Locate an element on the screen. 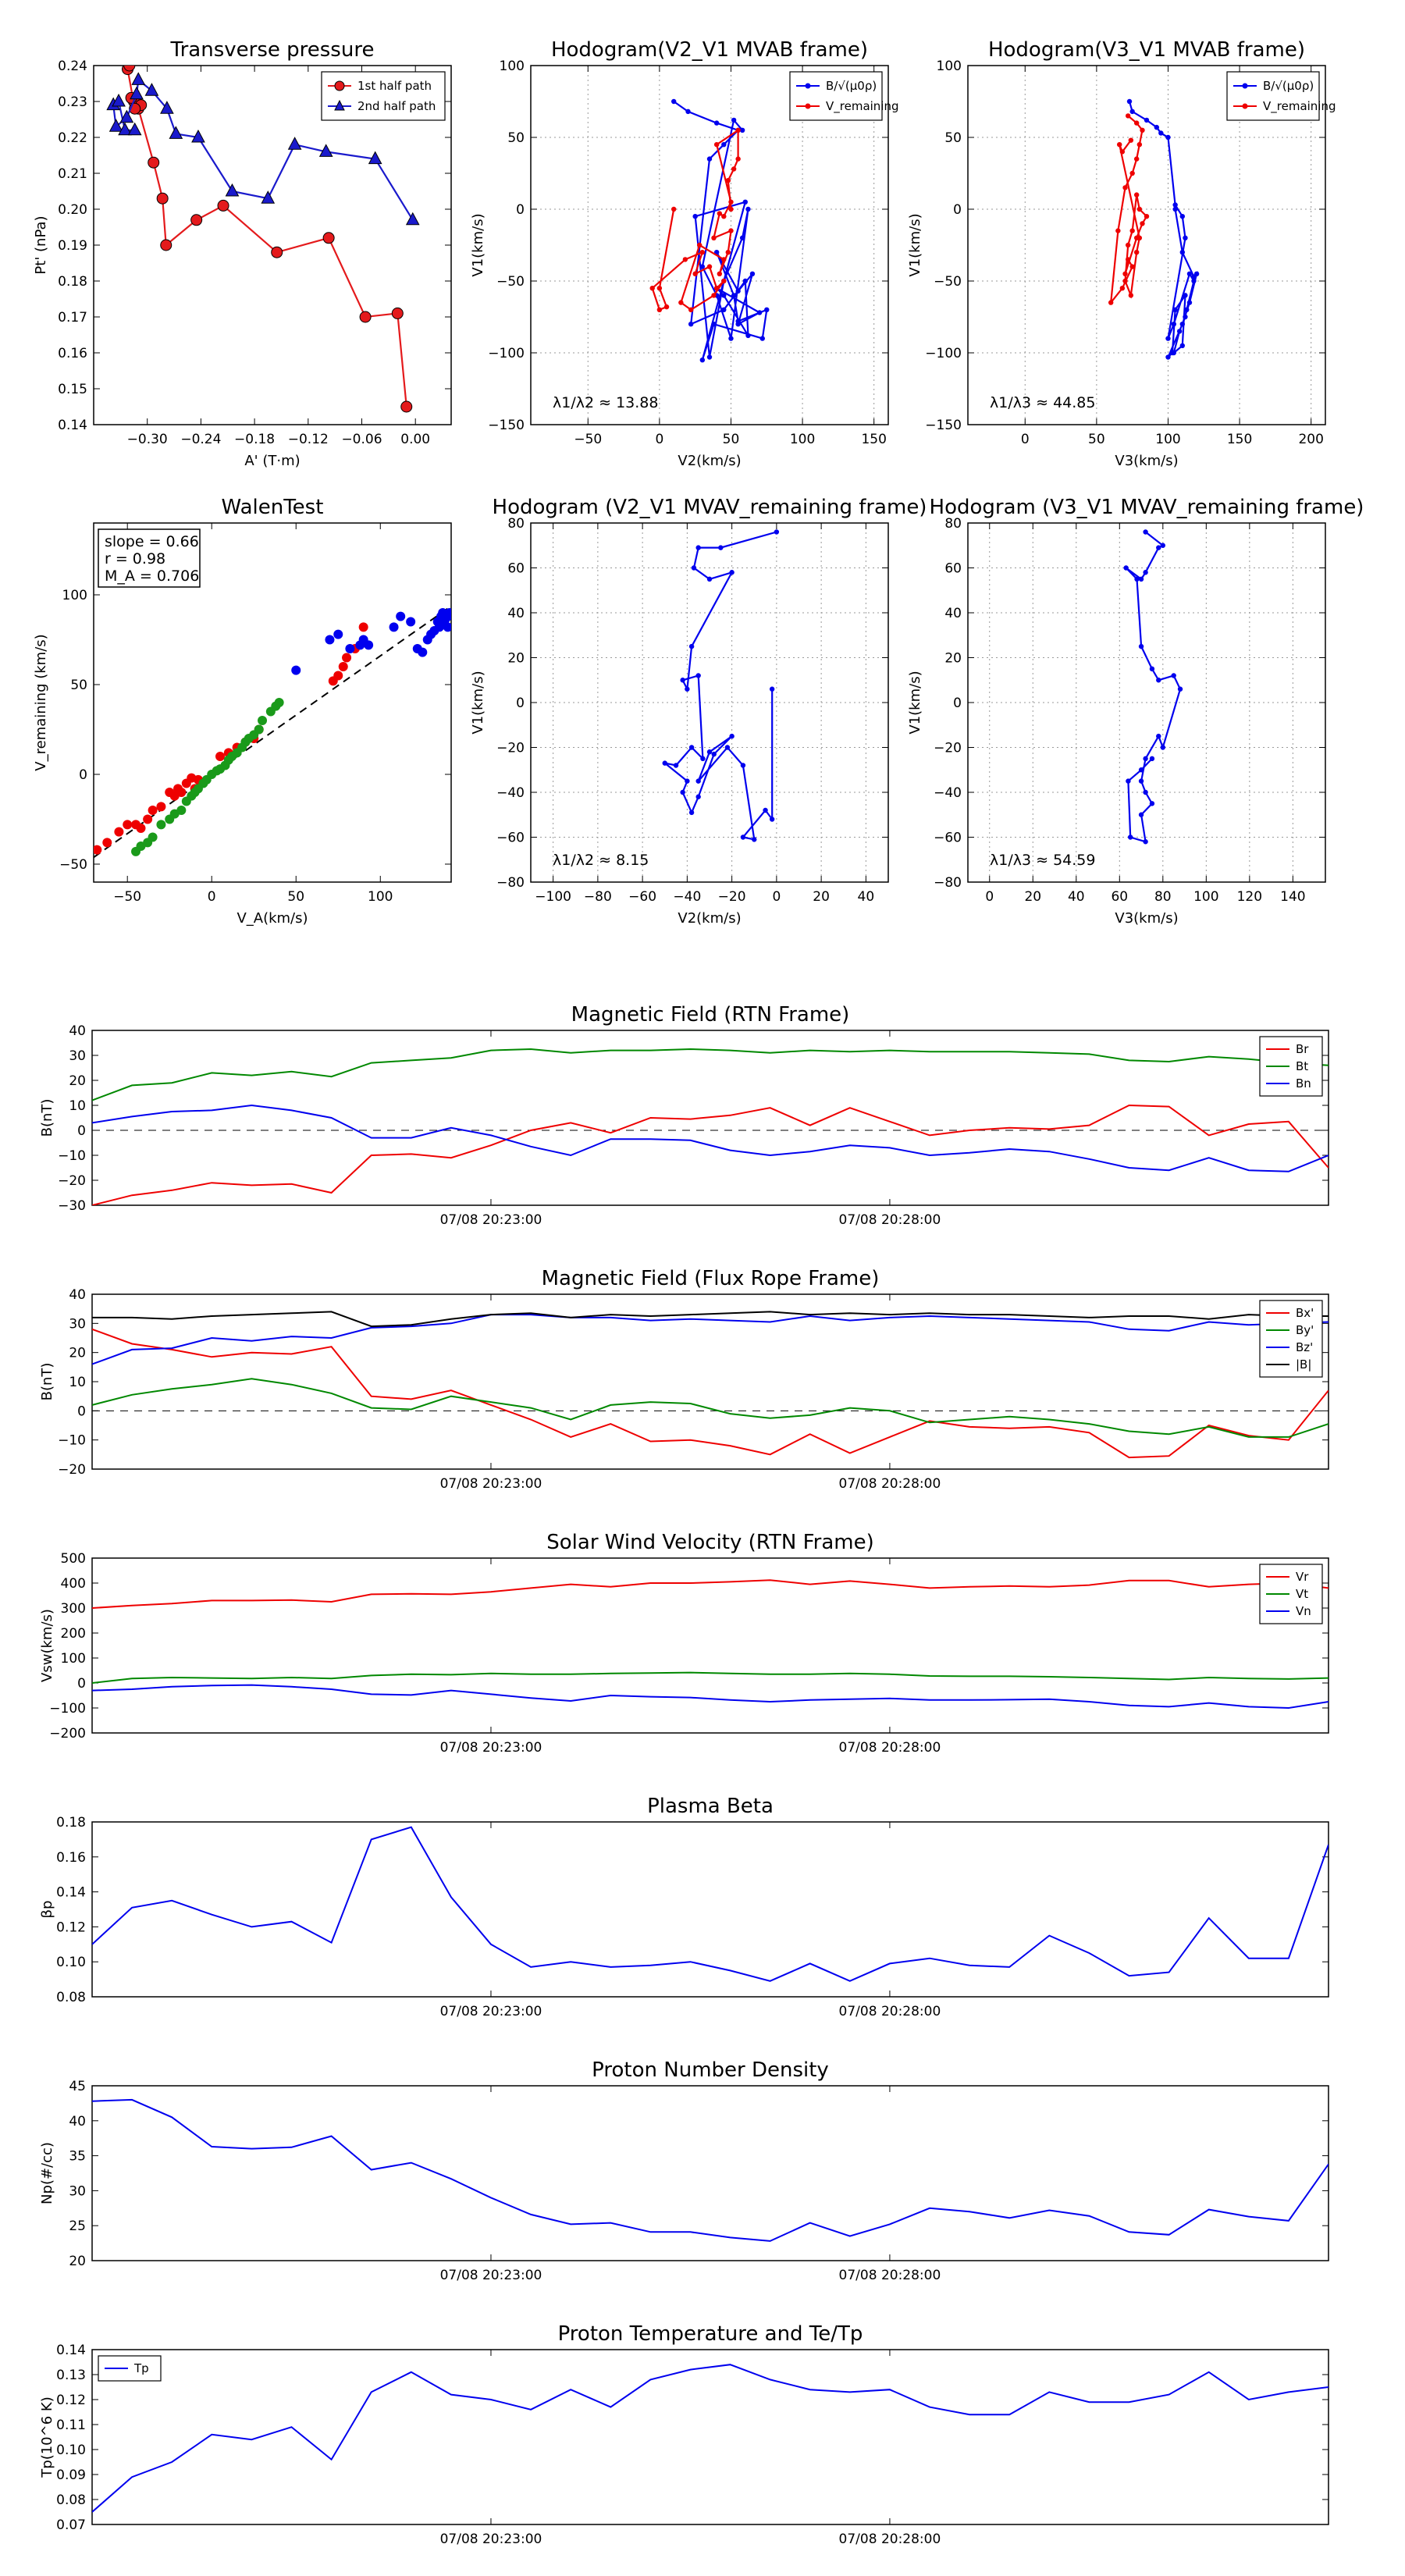 This screenshot has height=2576, width=1405. series-vr-line is located at coordinates (711, 1594).